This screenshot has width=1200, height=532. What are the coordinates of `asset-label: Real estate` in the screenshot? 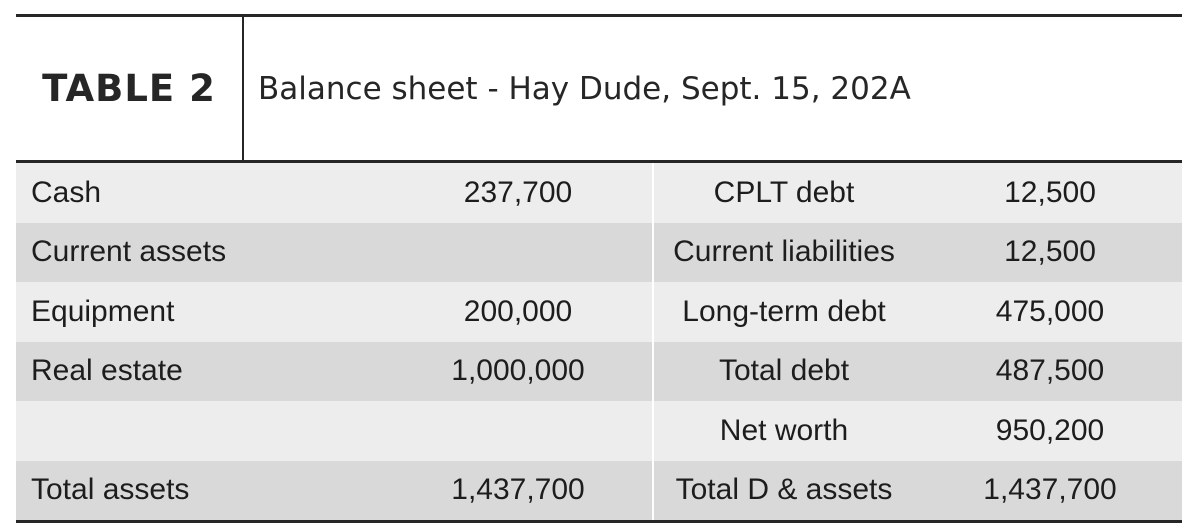 It's located at (107, 371).